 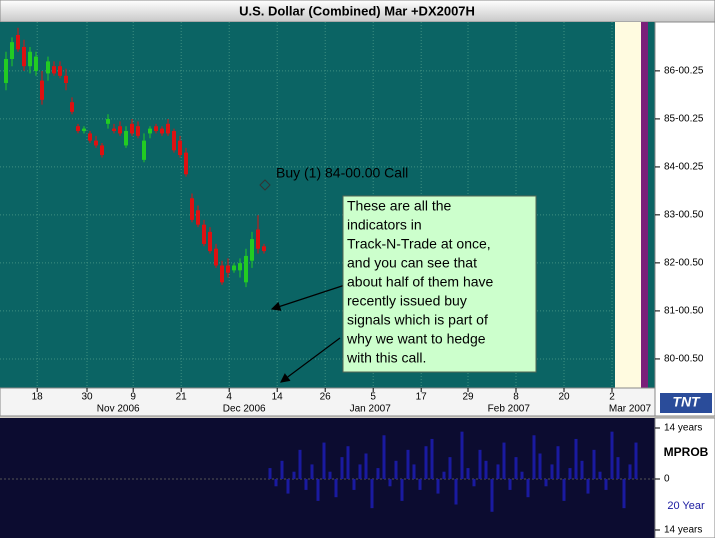 I want to click on buy-marker, so click(x=265, y=185).